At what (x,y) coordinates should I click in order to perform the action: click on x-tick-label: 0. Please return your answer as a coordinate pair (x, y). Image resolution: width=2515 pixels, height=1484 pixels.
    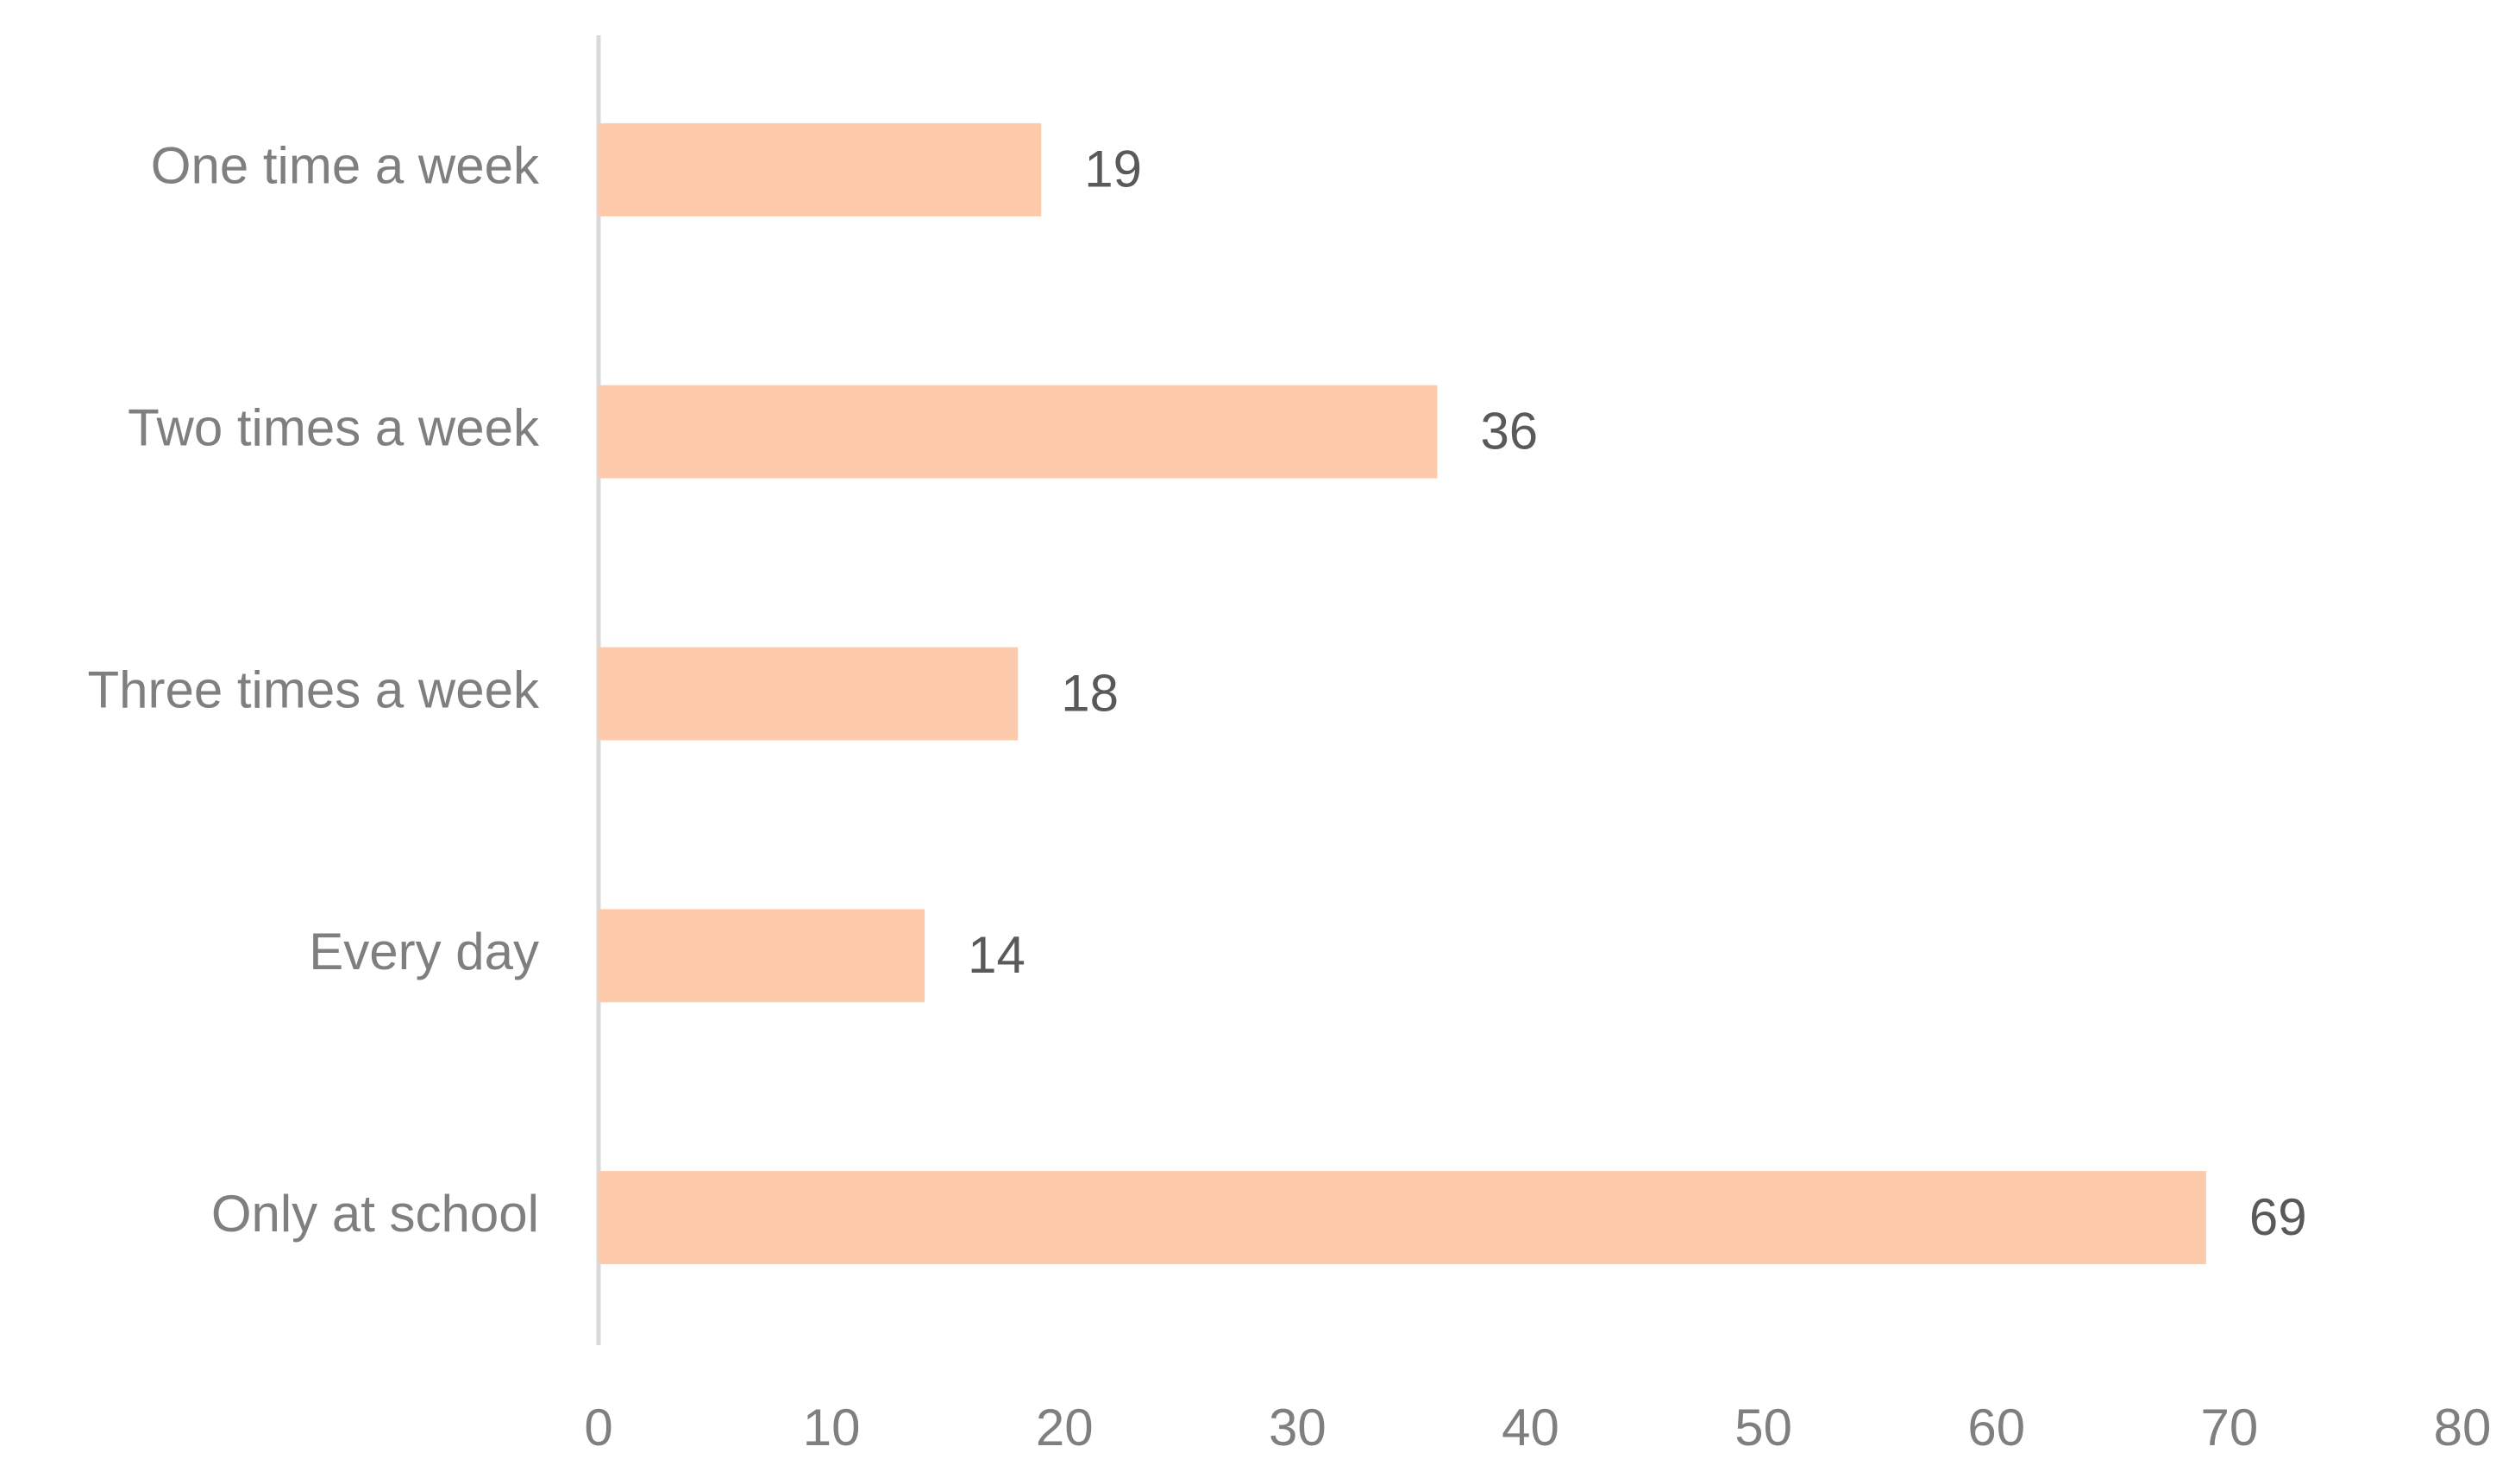
    Looking at the image, I should click on (598, 1427).